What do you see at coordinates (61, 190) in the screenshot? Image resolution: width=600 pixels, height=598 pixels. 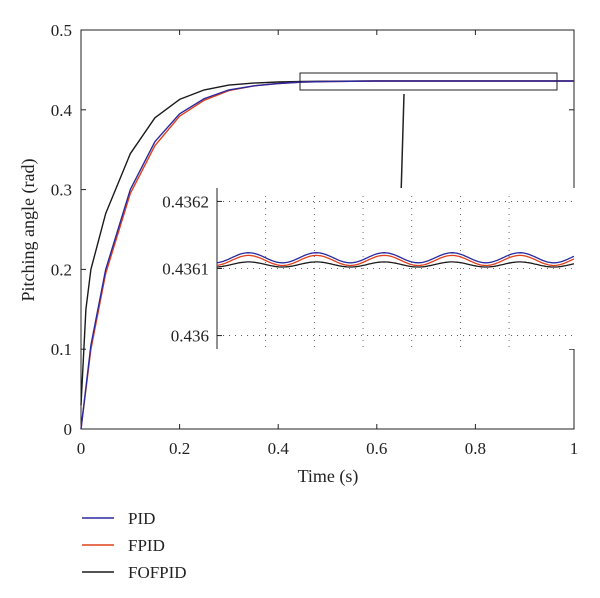 I see `y-tick-label: 0.3` at bounding box center [61, 190].